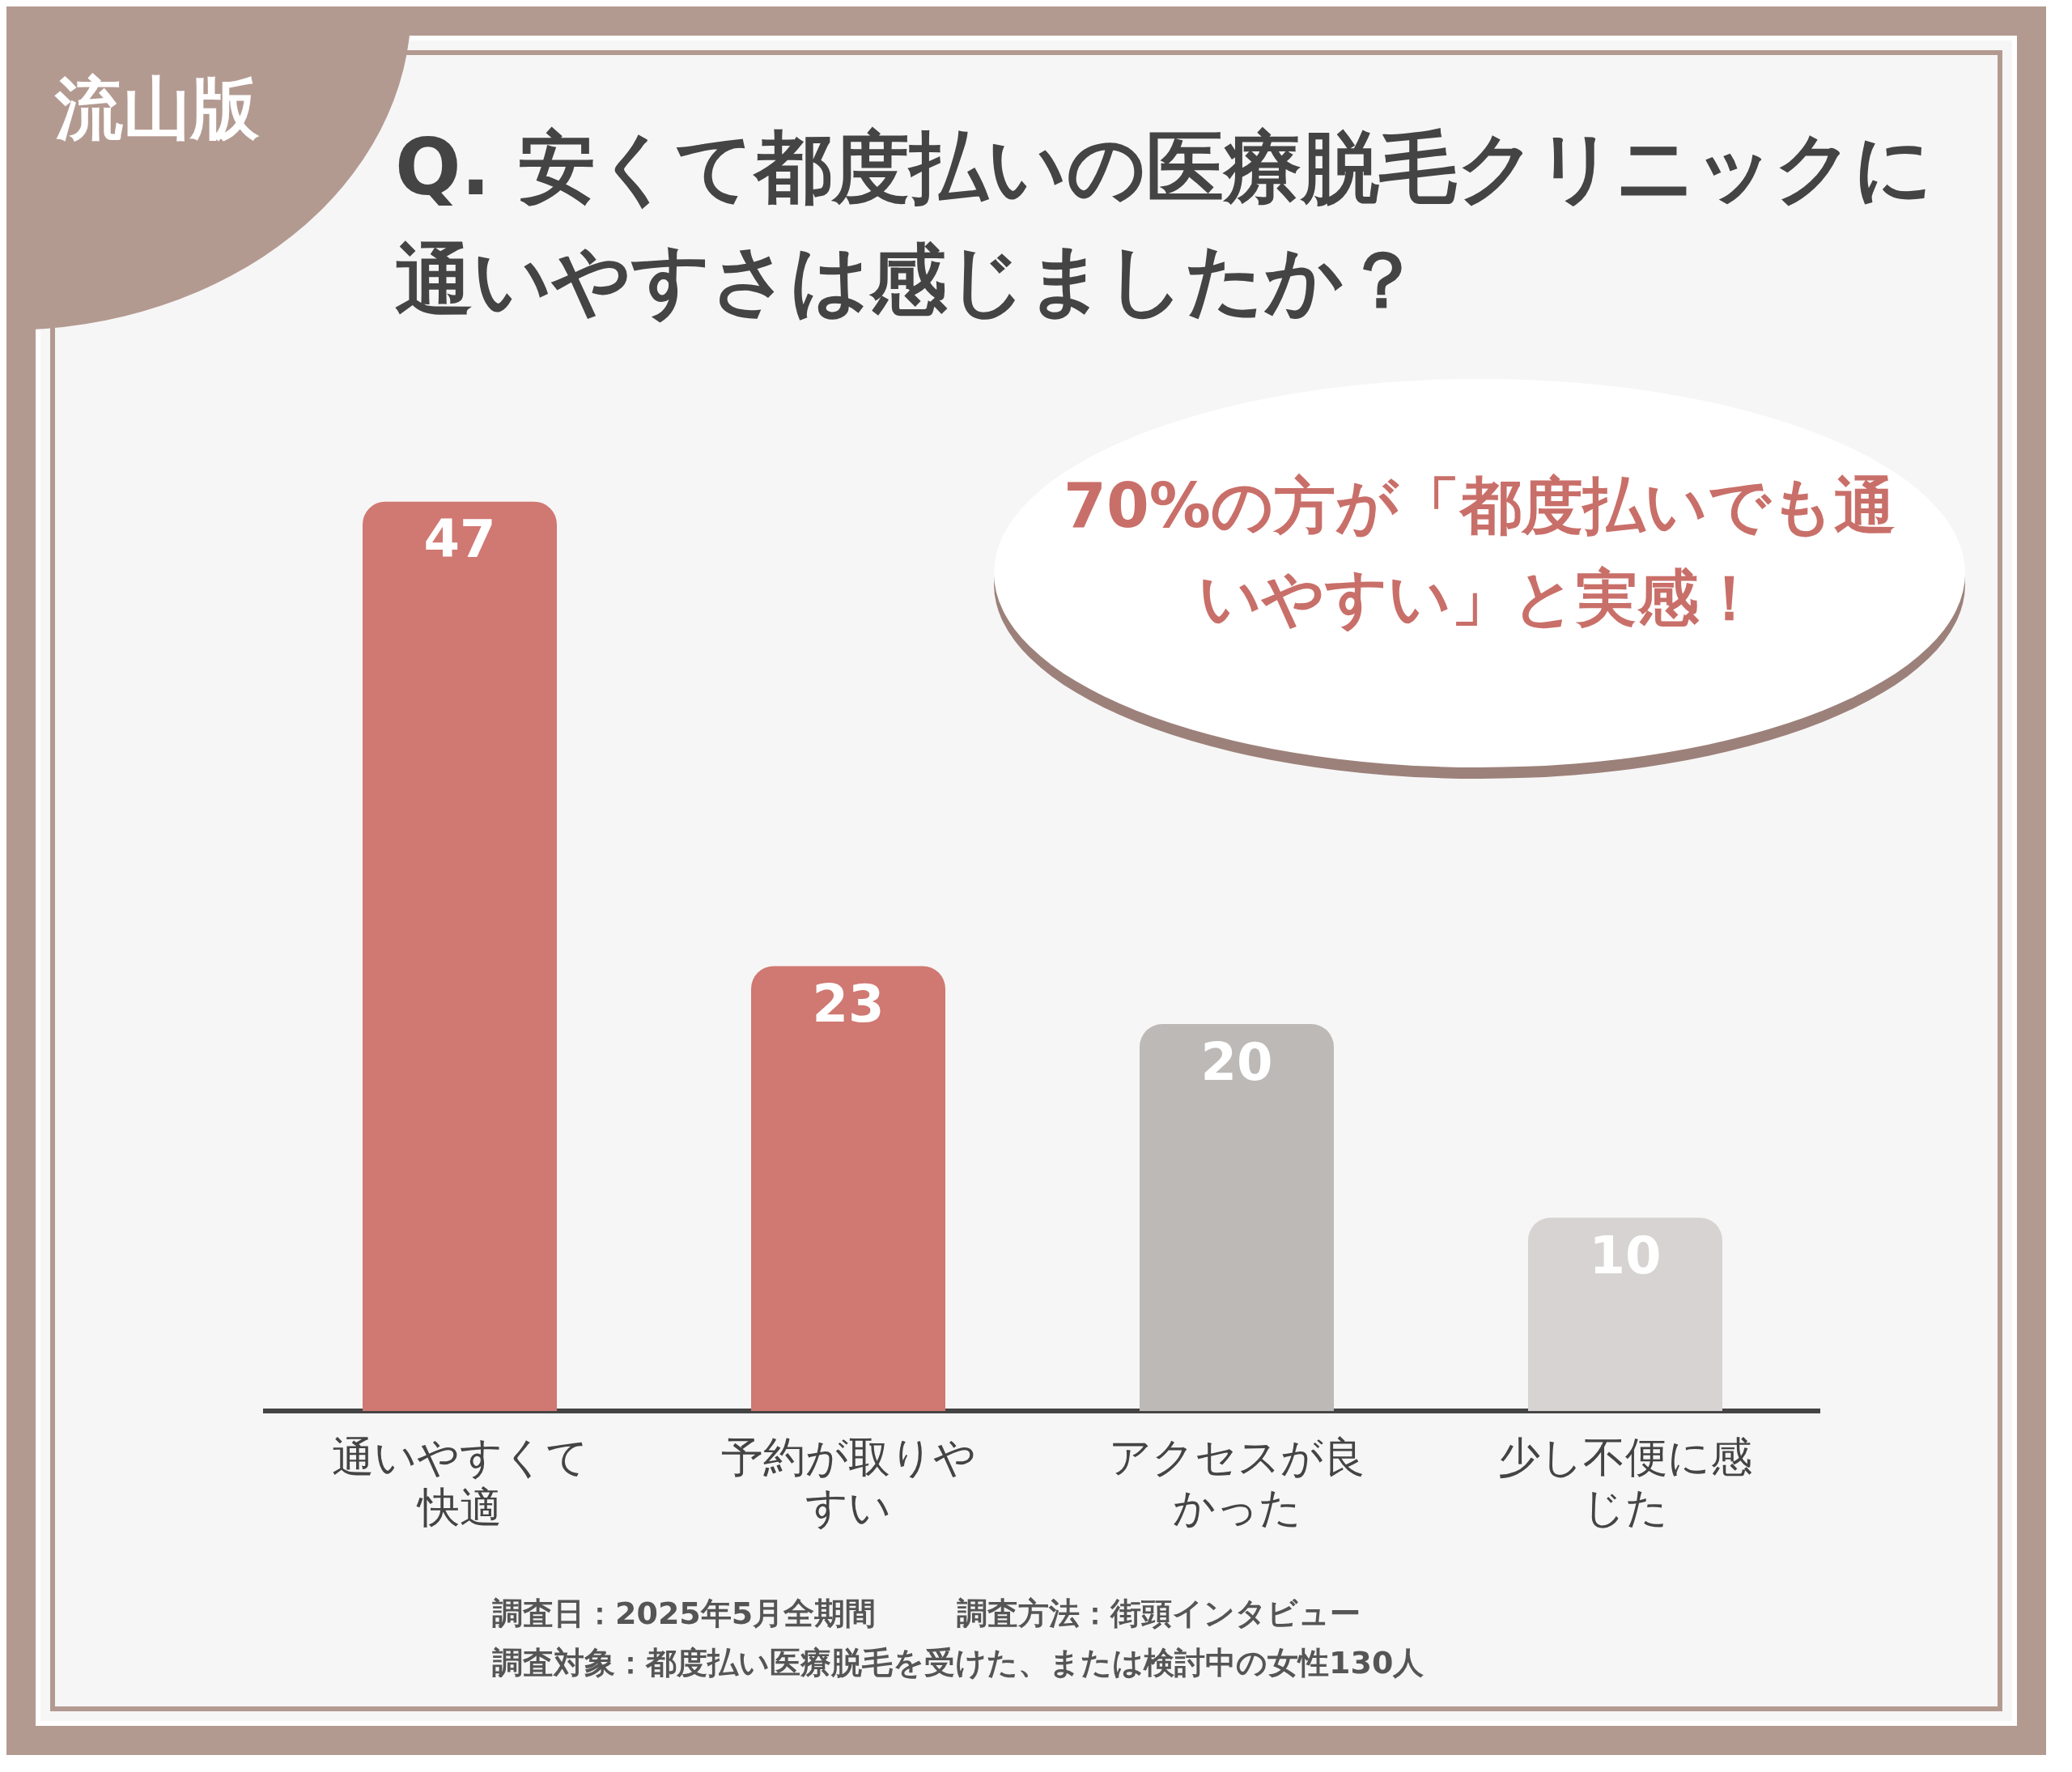 This screenshot has height=1772, width=2072. I want to click on x-tick-label: 通いやすくて快適, so click(459, 1482).